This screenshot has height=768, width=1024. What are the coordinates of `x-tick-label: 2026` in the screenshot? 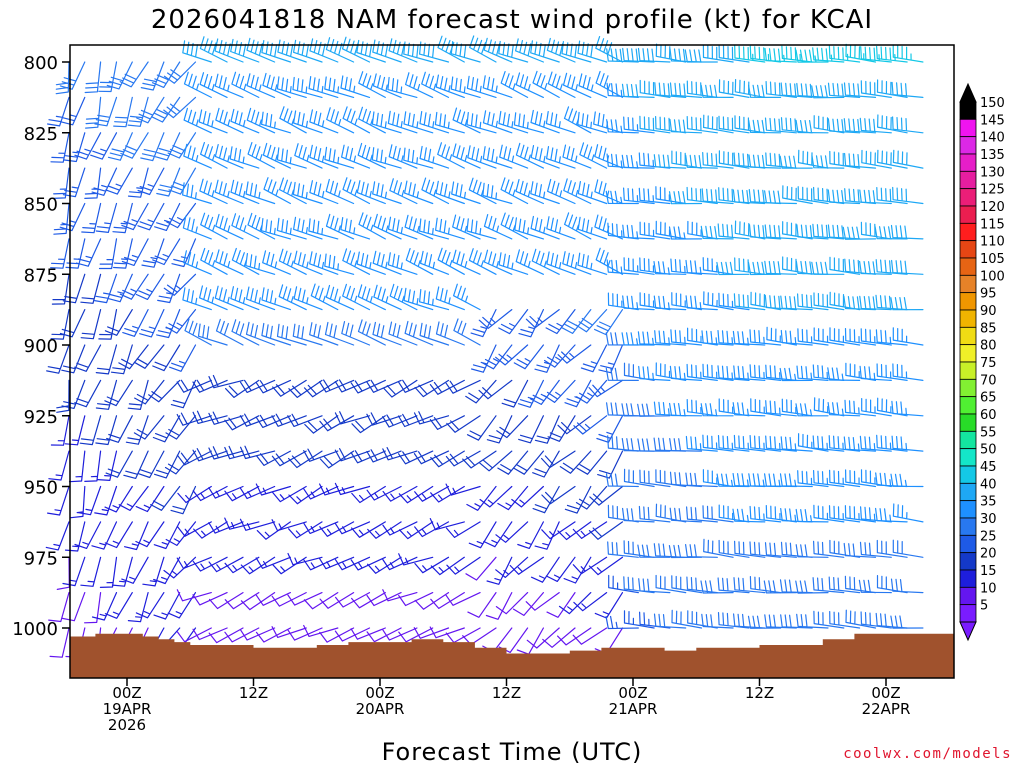 It's located at (127, 725).